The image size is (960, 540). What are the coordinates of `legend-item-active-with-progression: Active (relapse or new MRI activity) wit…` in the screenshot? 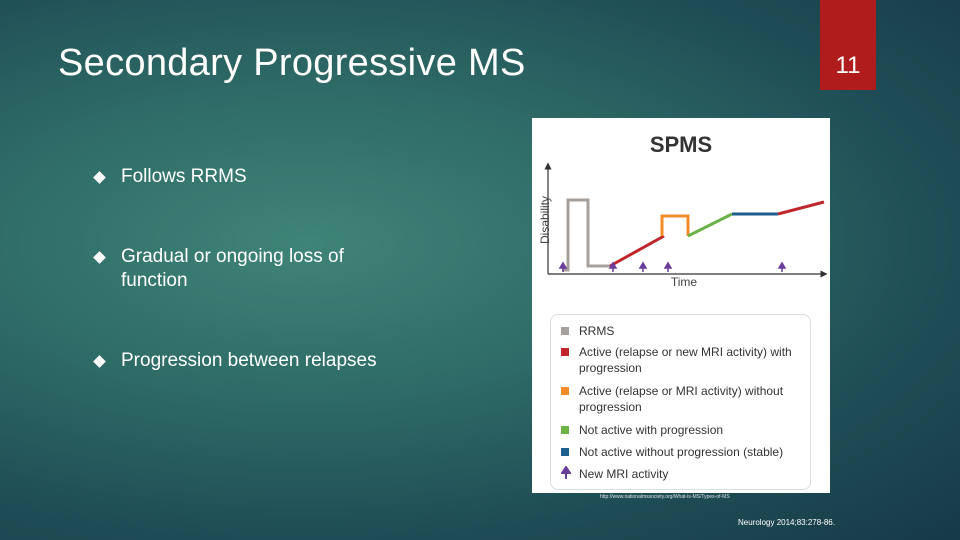 It's located at (685, 360).